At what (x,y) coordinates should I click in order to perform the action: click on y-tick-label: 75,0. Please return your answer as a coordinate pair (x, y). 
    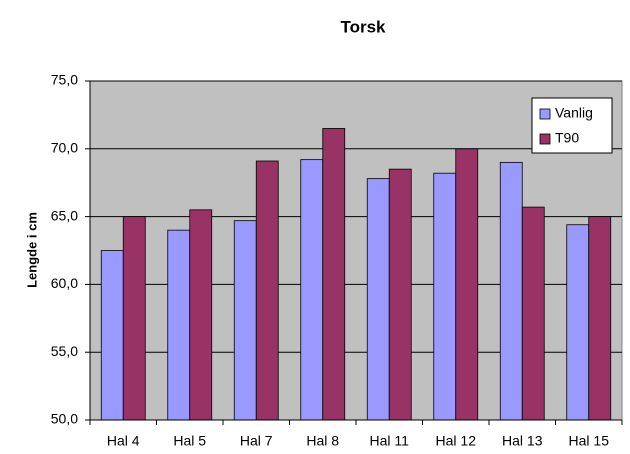
    Looking at the image, I should click on (64, 80).